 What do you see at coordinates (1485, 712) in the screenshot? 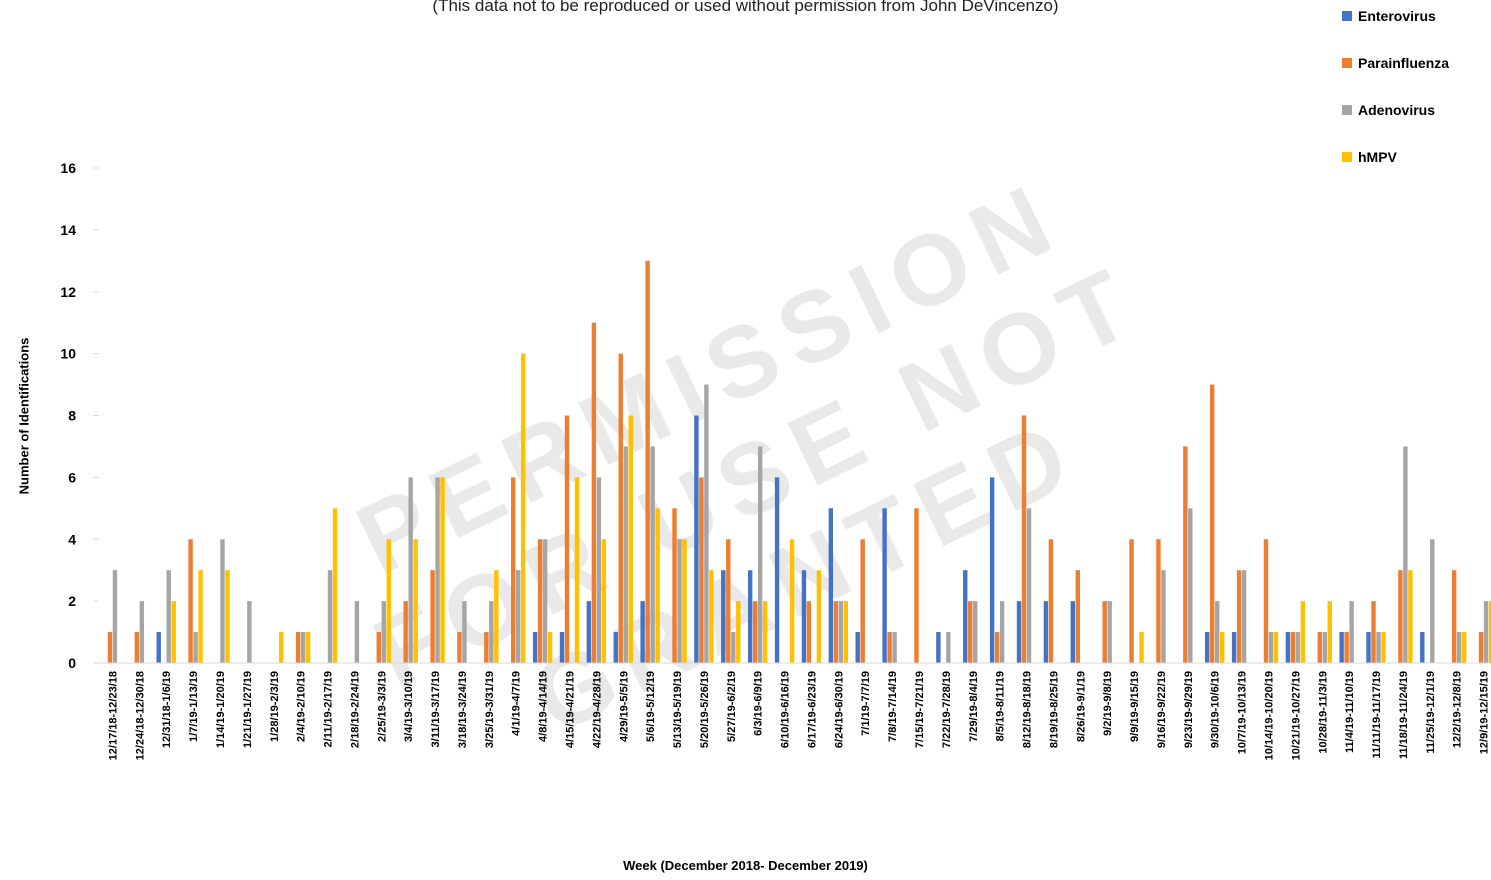
I see `x-tick-label: 12/9/19-12/15/19` at bounding box center [1485, 712].